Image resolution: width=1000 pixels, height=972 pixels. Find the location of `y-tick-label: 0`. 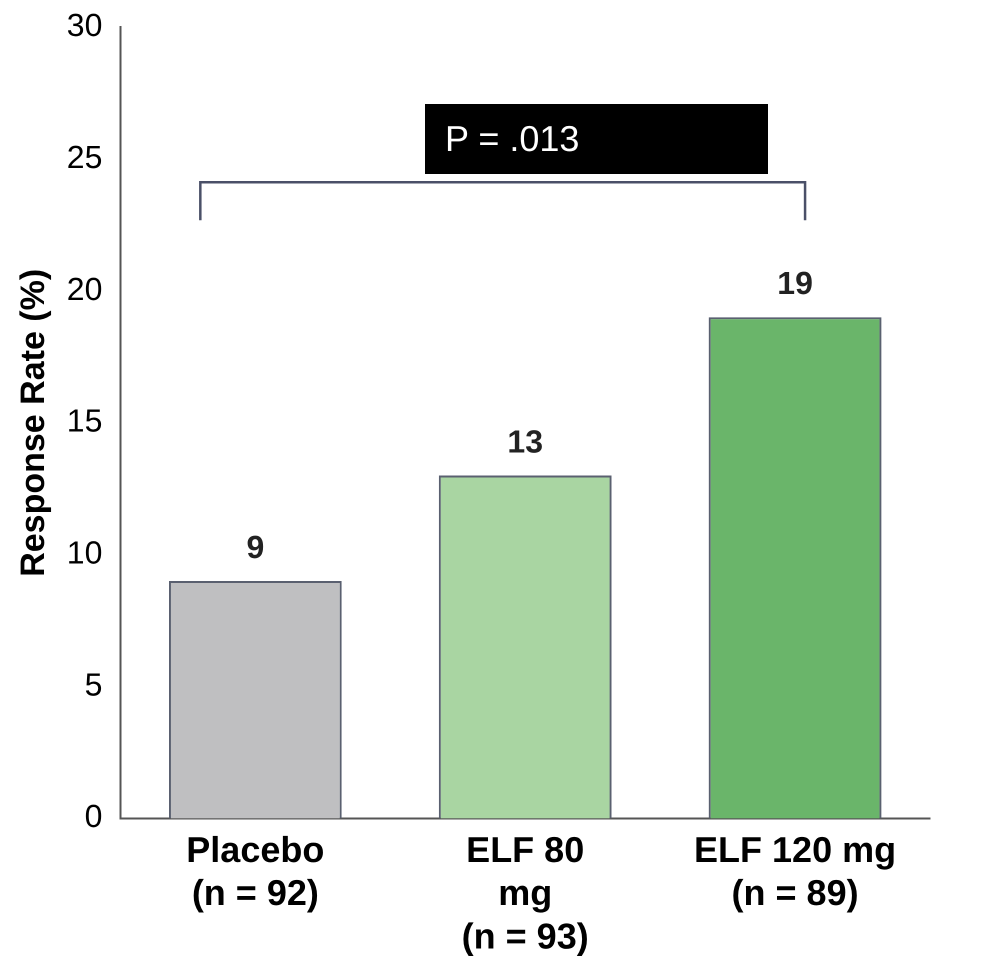

y-tick-label: 0 is located at coordinates (93, 816).